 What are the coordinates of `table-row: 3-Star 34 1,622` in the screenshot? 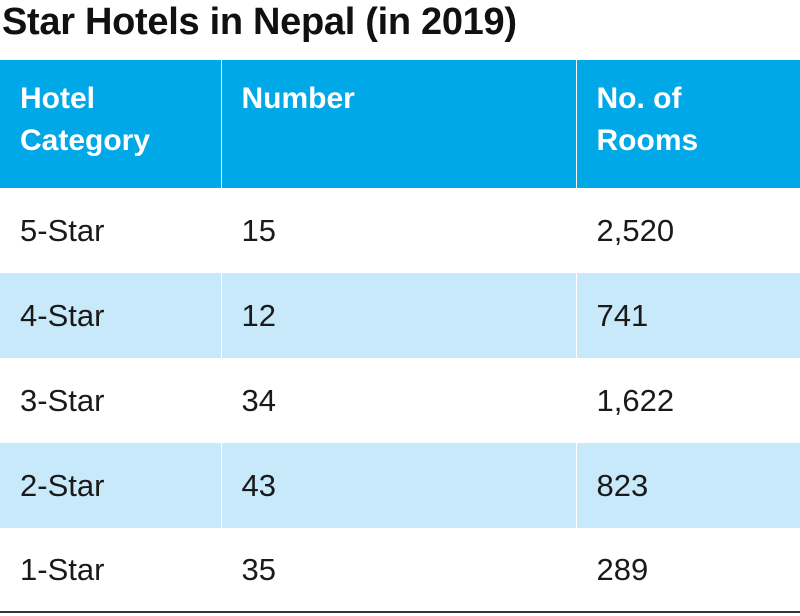 It's located at (400, 400).